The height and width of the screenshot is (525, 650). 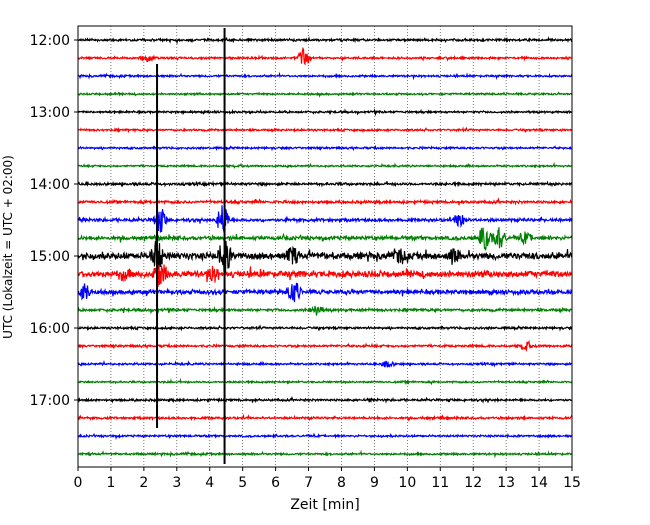 What do you see at coordinates (50, 41) in the screenshot?
I see `y-tick-label-0: 12:00` at bounding box center [50, 41].